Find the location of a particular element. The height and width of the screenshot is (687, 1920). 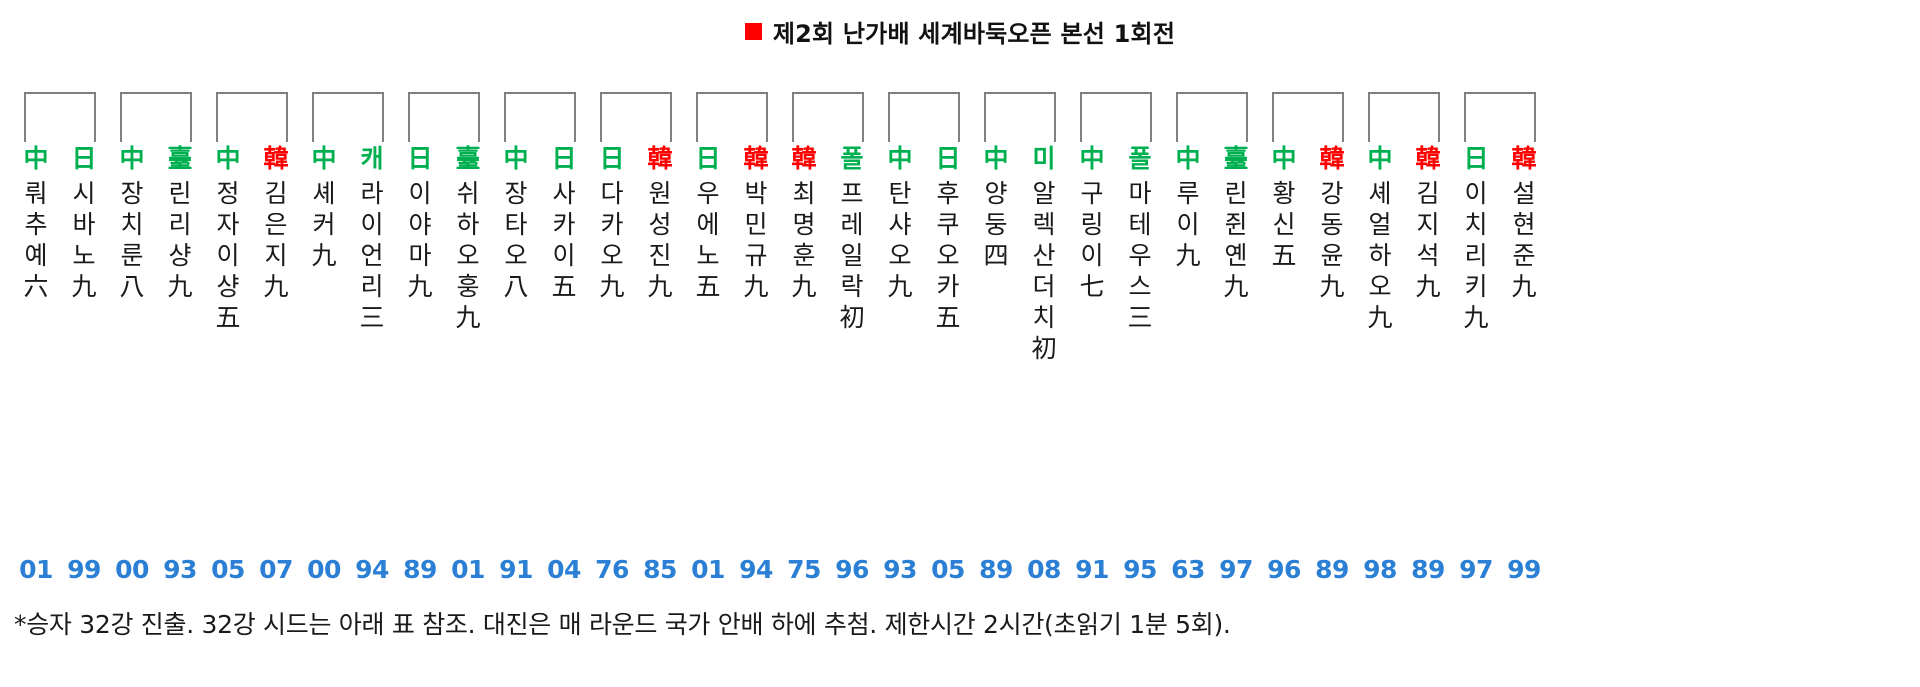

player-name-char: 민 is located at coordinates (756, 224).